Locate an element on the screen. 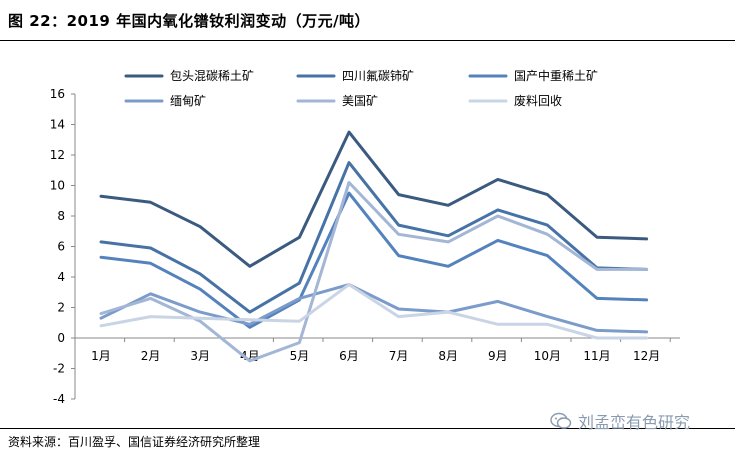  legend-label-2: 四川氟碳铈矿 is located at coordinates (378, 75).